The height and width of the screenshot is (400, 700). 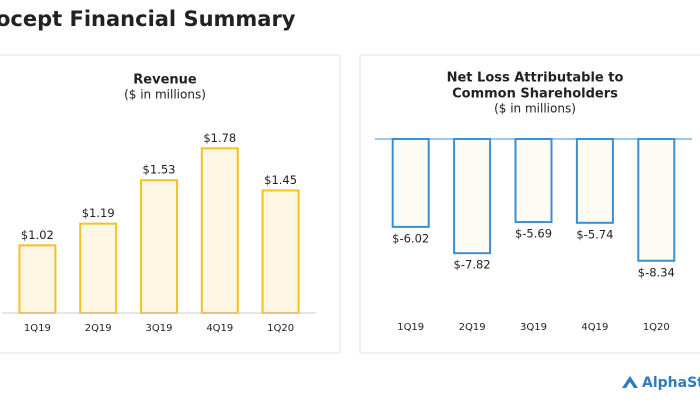 What do you see at coordinates (594, 234) in the screenshot?
I see `value-label: $-5.74` at bounding box center [594, 234].